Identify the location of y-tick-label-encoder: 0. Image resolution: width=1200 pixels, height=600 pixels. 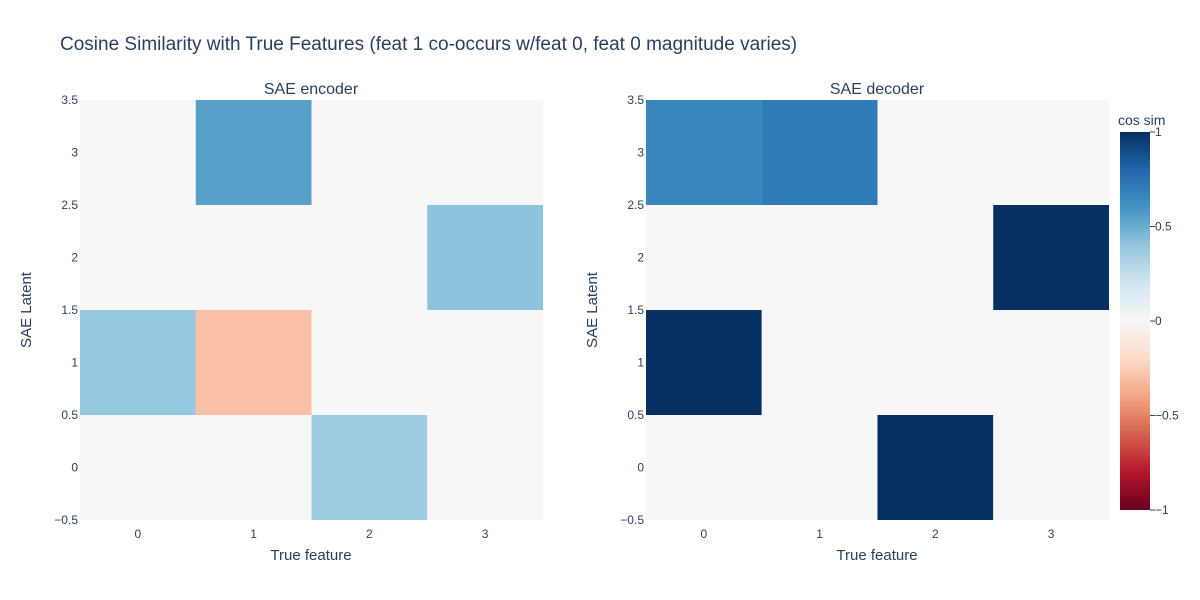
(74, 468).